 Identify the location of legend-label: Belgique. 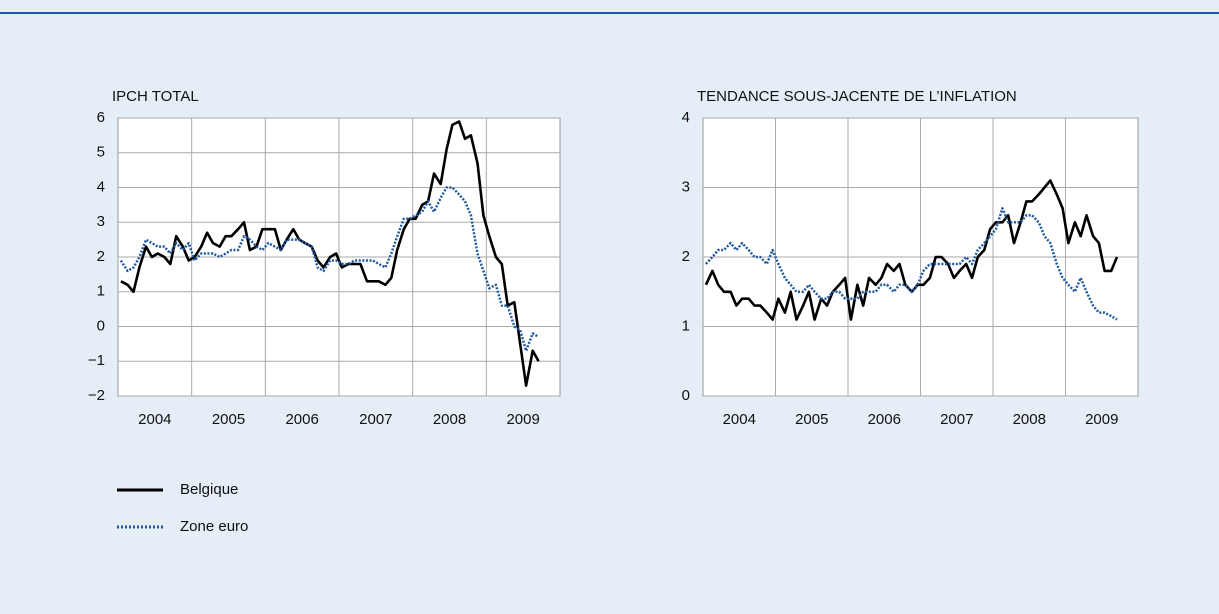
(209, 489).